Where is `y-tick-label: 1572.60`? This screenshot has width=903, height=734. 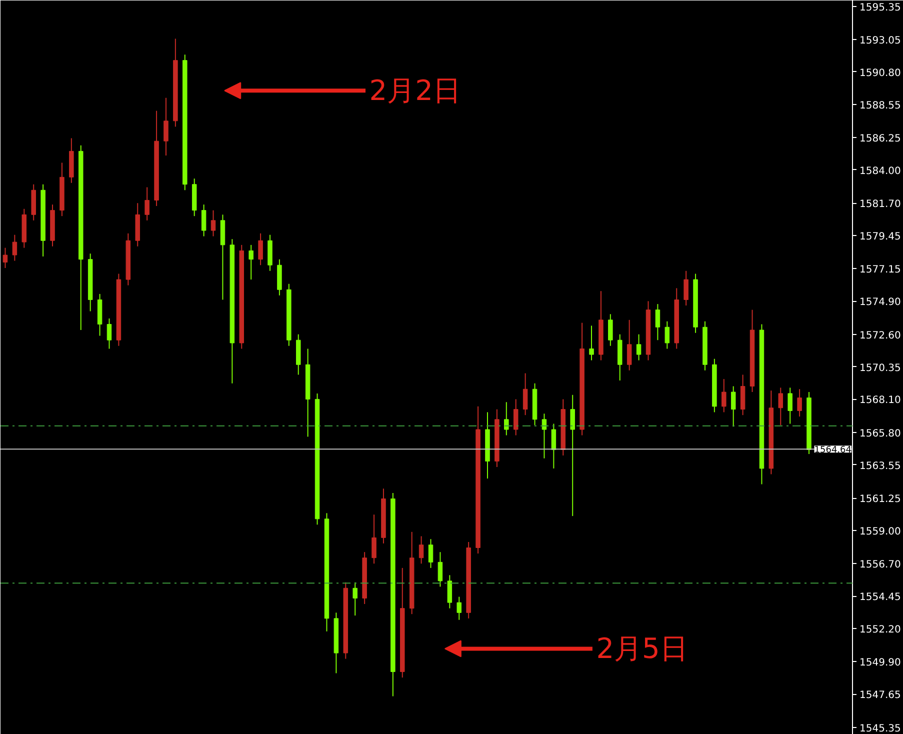 y-tick-label: 1572.60 is located at coordinates (880, 336).